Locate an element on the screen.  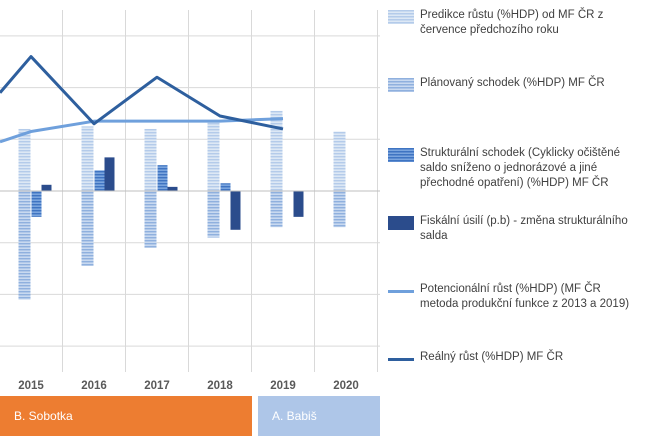
bar-strukturální-2015 is located at coordinates (36, 204).